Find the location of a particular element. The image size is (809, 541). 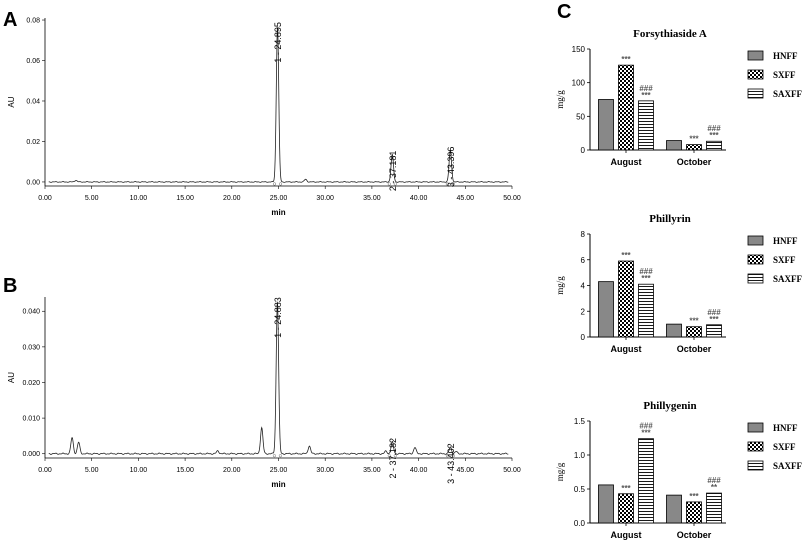

y-tick-label: 0.0 is located at coordinates (580, 523).